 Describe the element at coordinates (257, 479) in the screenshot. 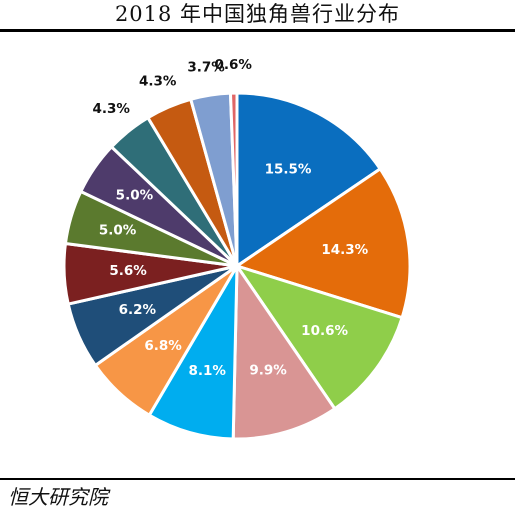

I see `bottom-rule` at that location.